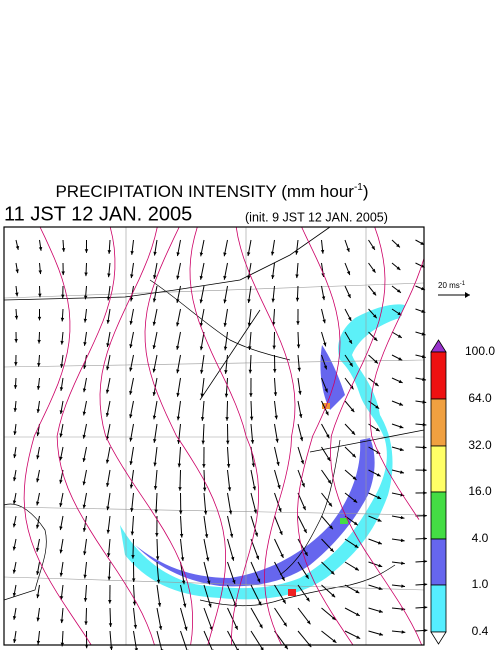 This screenshot has width=500, height=650. Describe the element at coordinates (366, 191) in the screenshot. I see `title-end: )` at that location.